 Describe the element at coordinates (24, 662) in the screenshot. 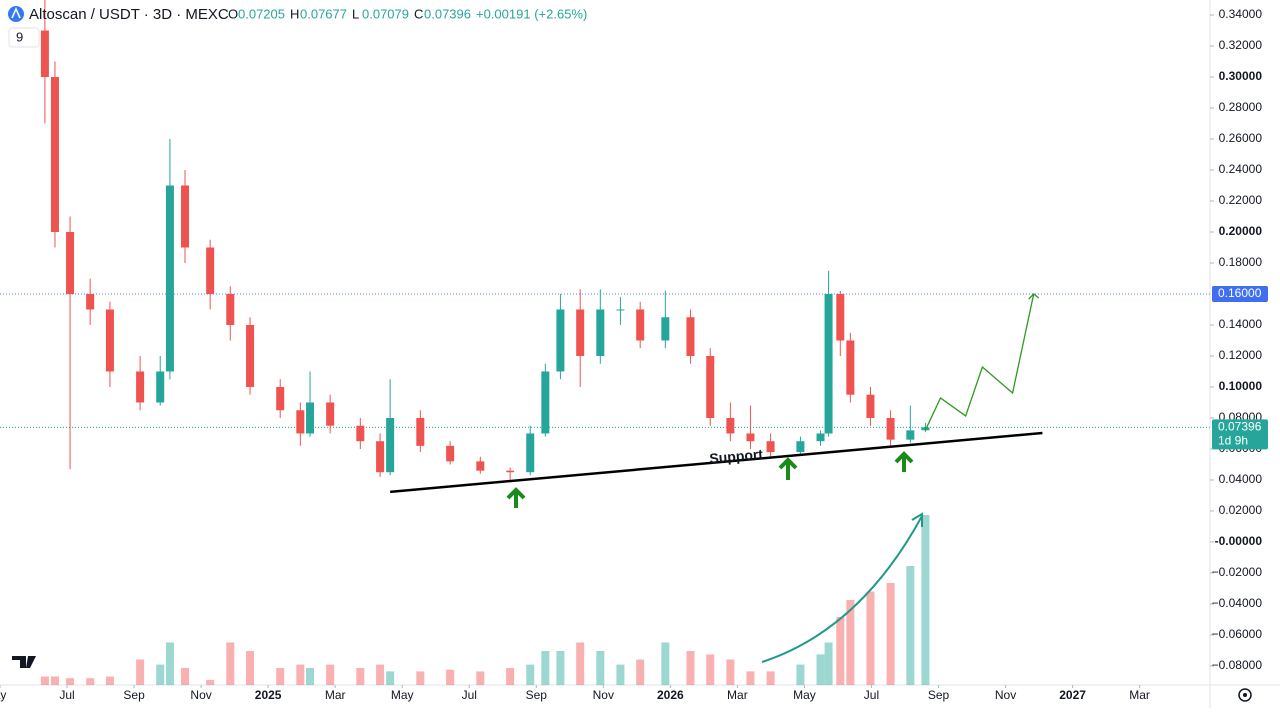

I see `tv-logo` at that location.